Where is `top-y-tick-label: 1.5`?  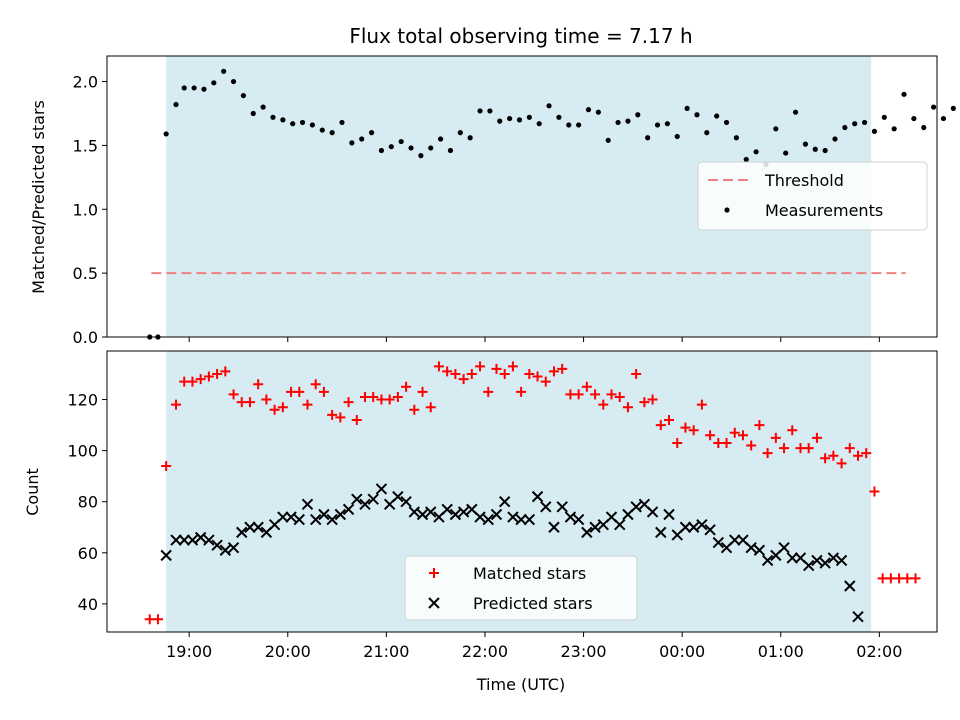 top-y-tick-label: 1.5 is located at coordinates (85, 145).